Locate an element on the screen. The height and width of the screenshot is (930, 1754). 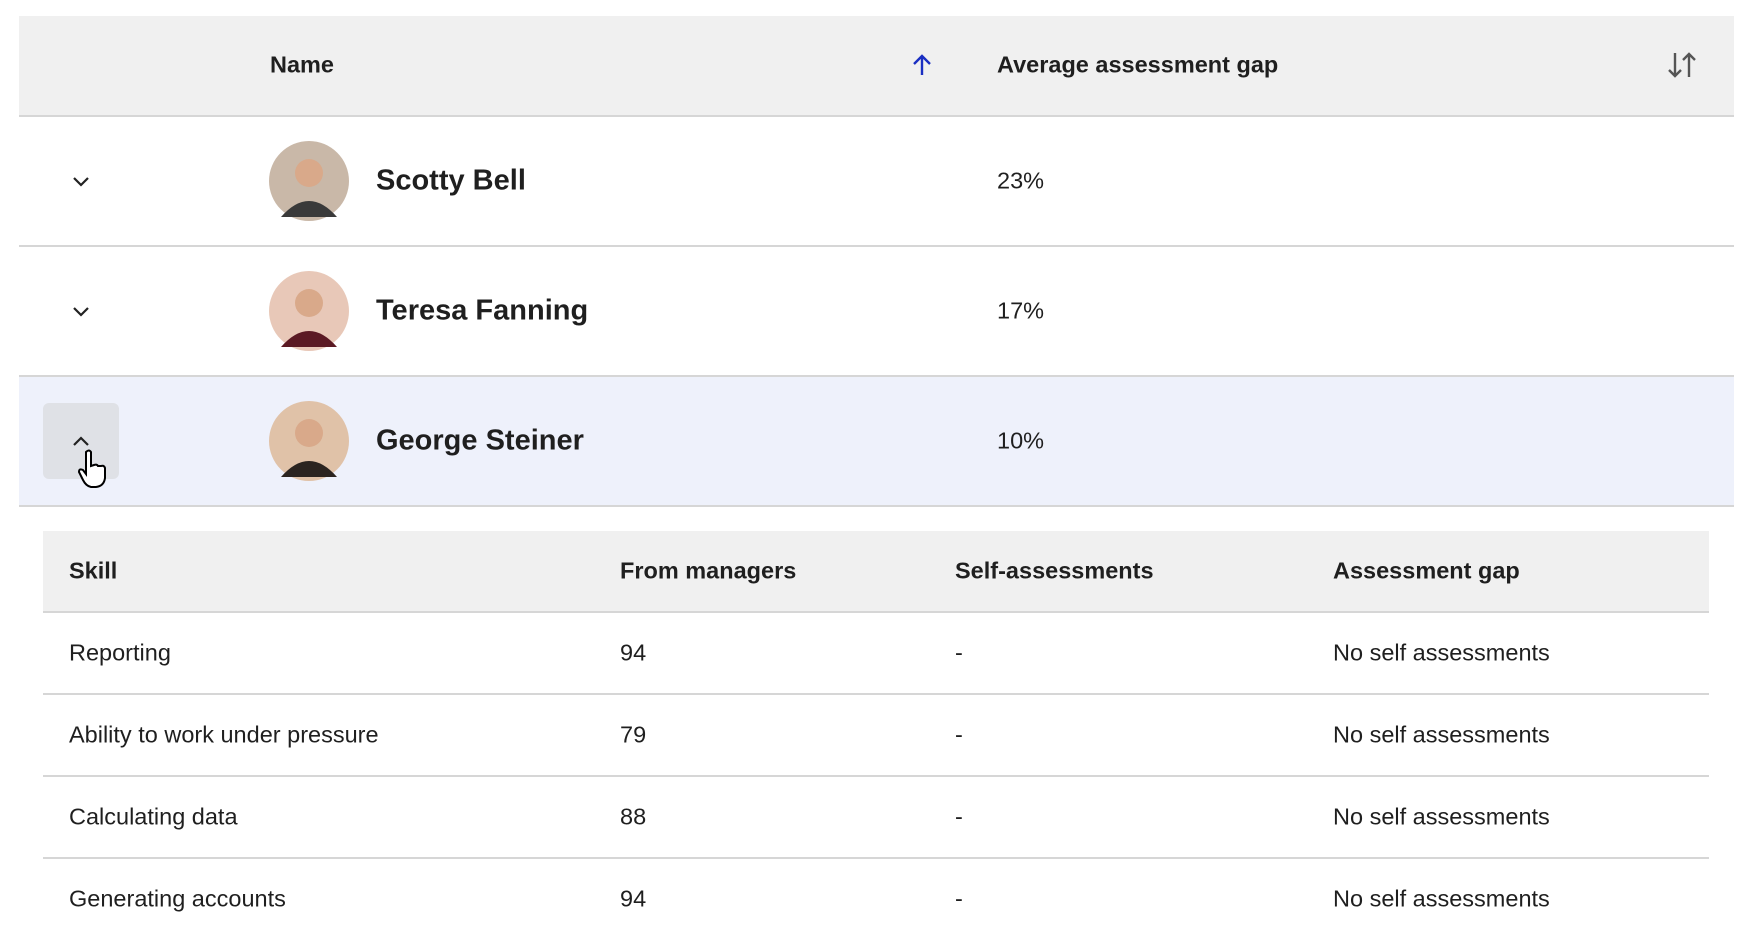
detail-cell: Reporting is located at coordinates (120, 652).